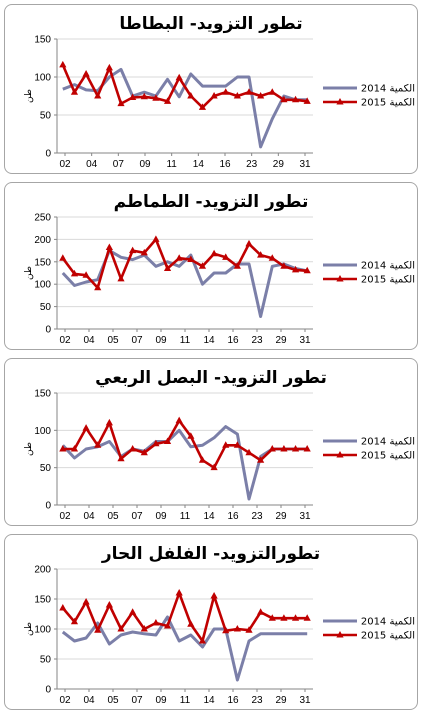 Image resolution: width=423 pixels, height=716 pixels. I want to click on y-tick-label: 0, so click(48, 506).